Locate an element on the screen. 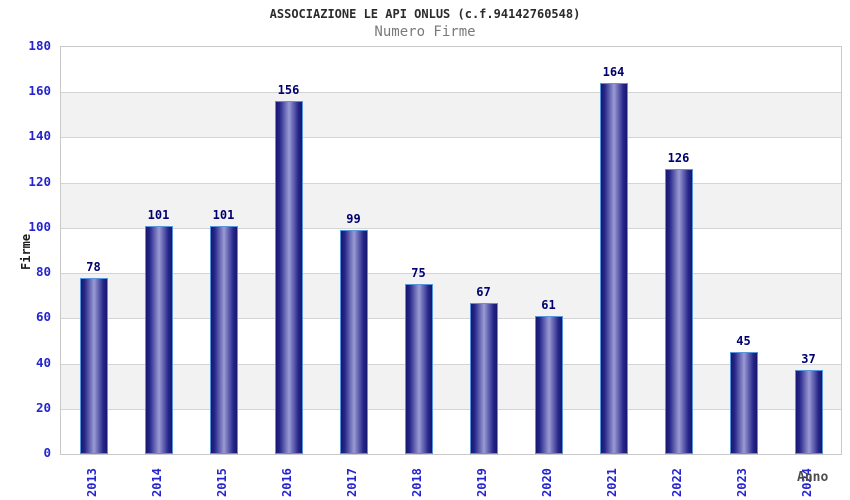 This screenshot has height=500, width=850. bar-2016 is located at coordinates (288, 277).